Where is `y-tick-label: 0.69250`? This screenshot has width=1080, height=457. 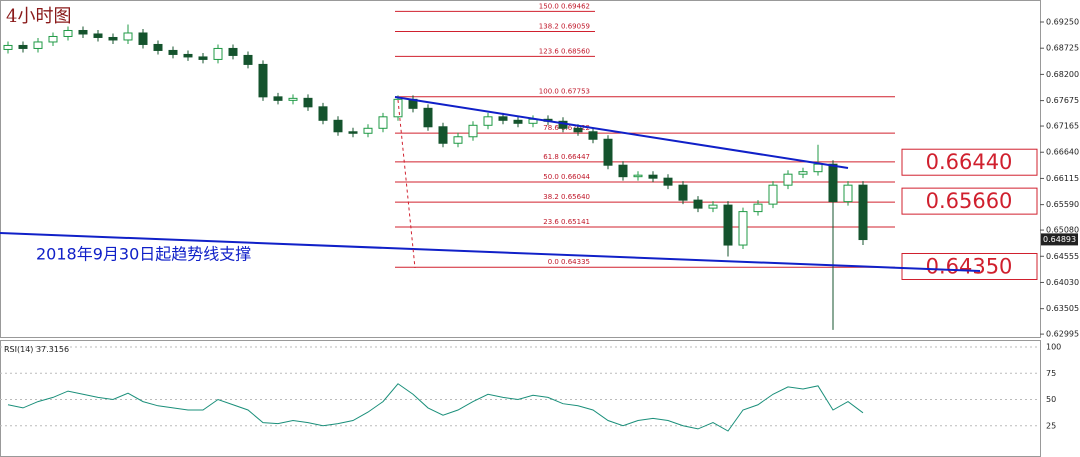
y-tick-label: 0.69250 is located at coordinates (1062, 22).